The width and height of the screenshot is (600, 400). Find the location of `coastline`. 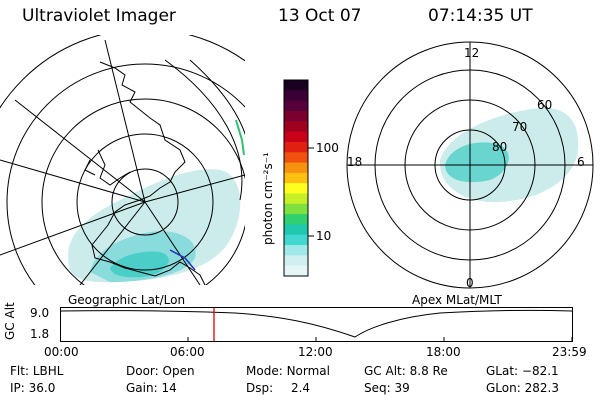

coastline is located at coordinates (145, 173).